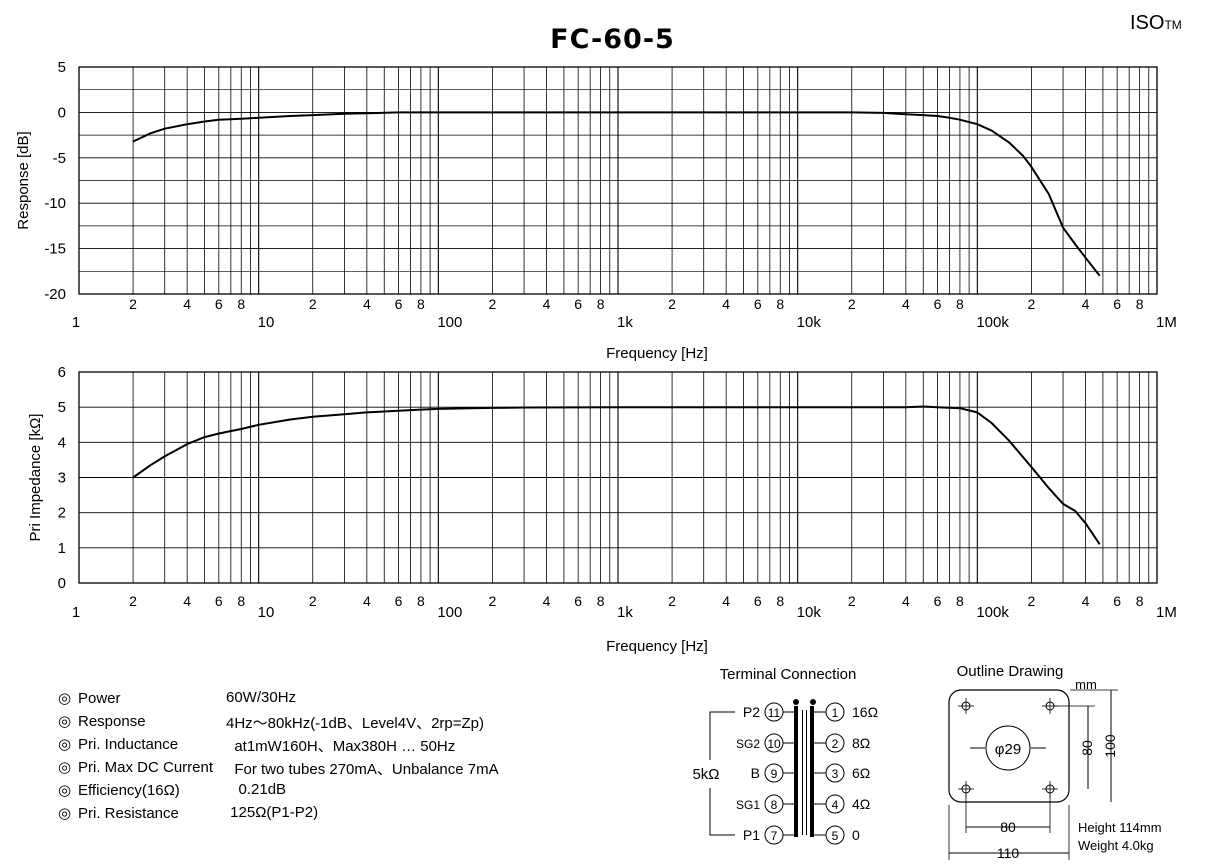 This screenshot has height=864, width=1205. Describe the element at coordinates (861, 804) in the screenshot. I see `terminal-right-value: 4Ω` at that location.